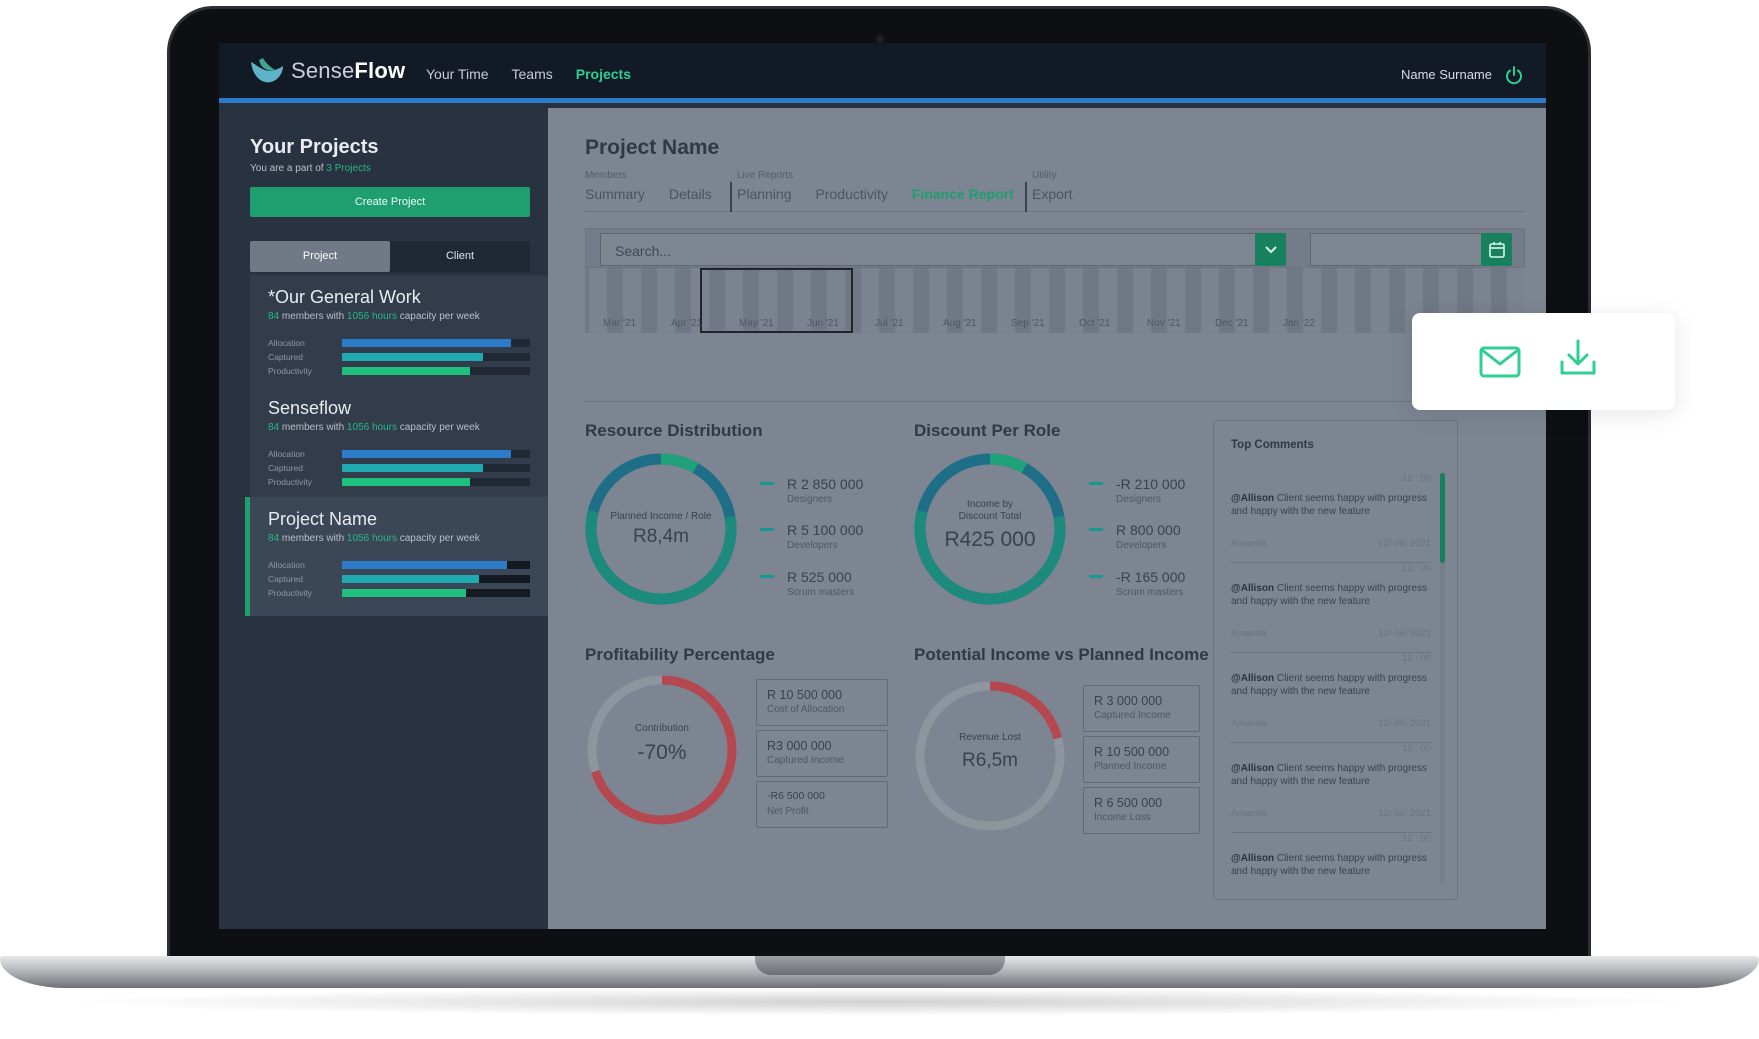 The image size is (1759, 1039). I want to click on section-divider, so click(1055, 401).